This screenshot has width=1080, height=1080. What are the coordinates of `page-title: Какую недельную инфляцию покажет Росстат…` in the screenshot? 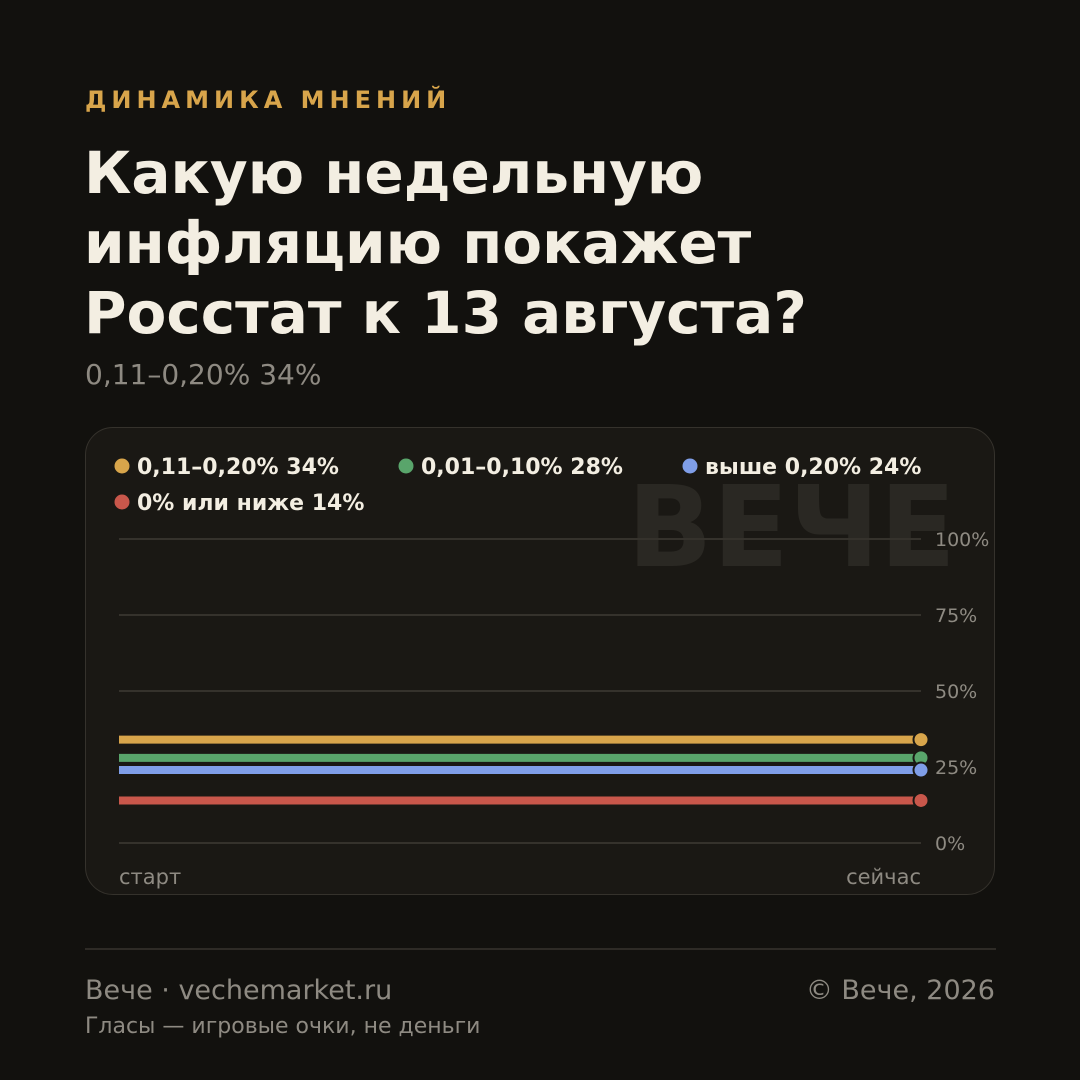 It's located at (445, 243).